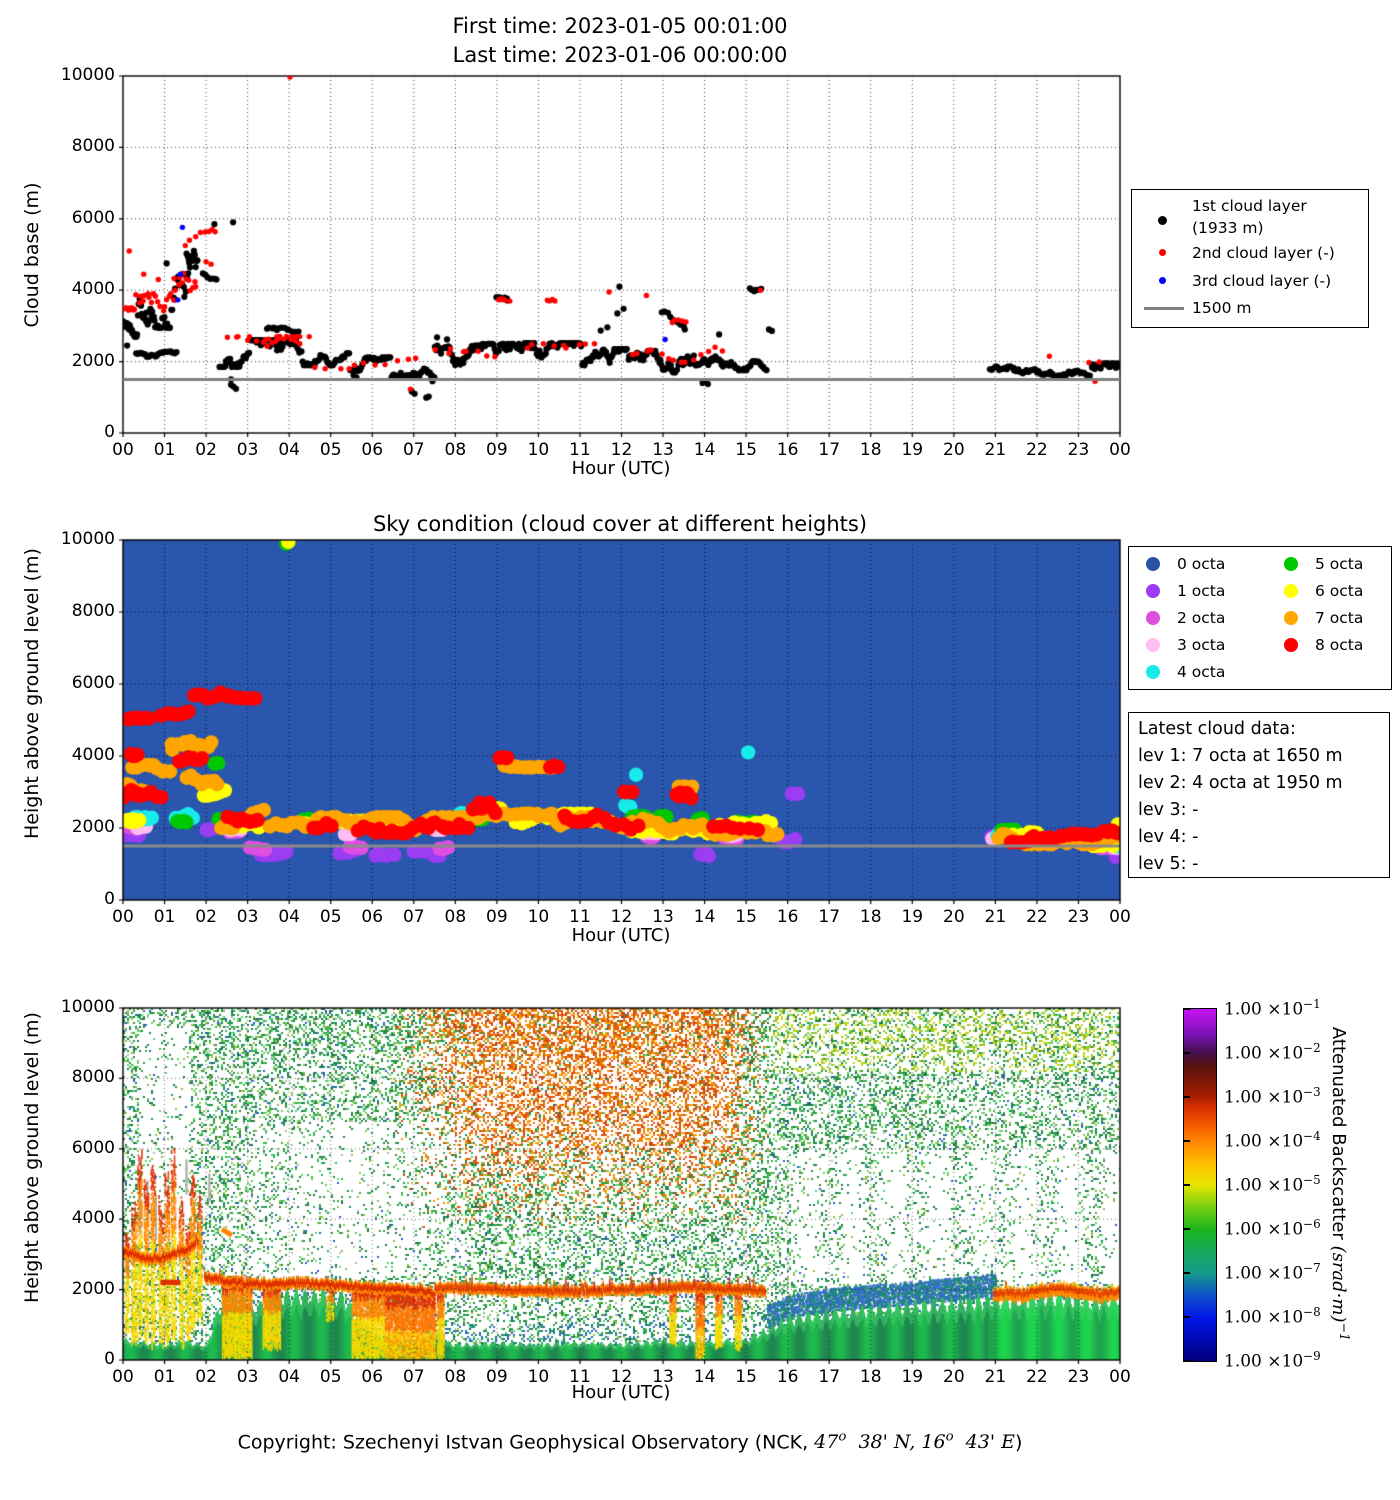 The image size is (1400, 1500). What do you see at coordinates (1168, 810) in the screenshot?
I see `latest-cloud-data-line-3: lev 3: -` at bounding box center [1168, 810].